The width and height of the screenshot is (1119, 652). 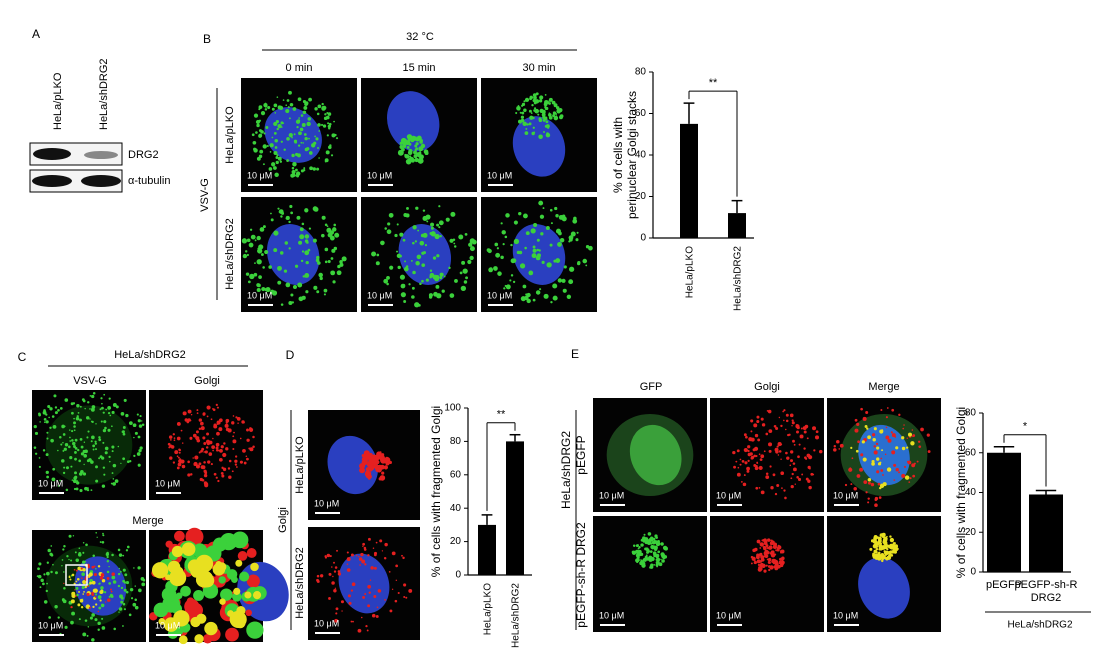 What do you see at coordinates (36, 34) in the screenshot?
I see `panel-letter: A` at bounding box center [36, 34].